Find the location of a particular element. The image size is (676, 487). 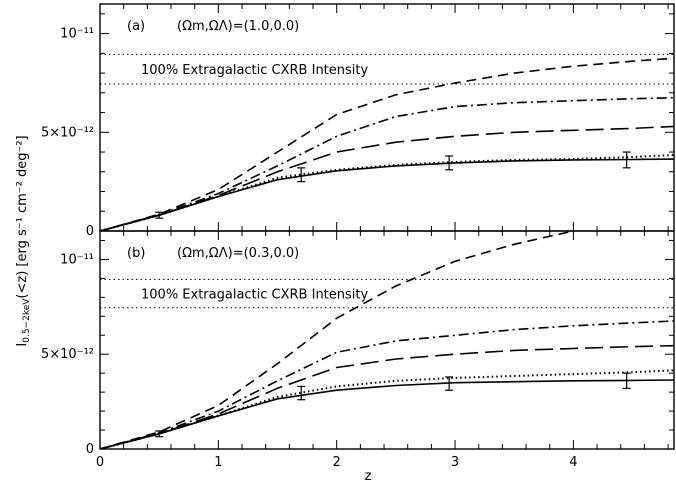

panel-label: (a) is located at coordinates (136, 26).